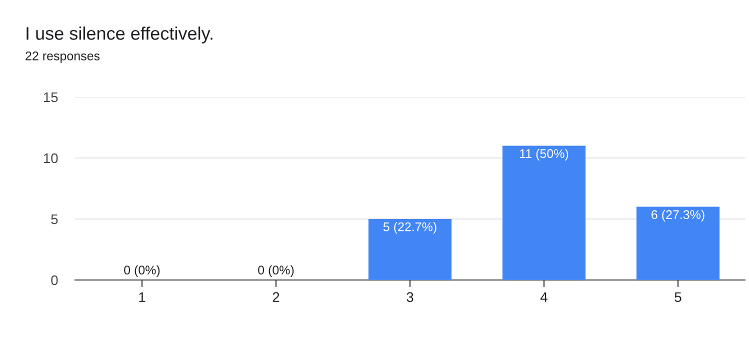 The height and width of the screenshot is (356, 749). Describe the element at coordinates (544, 297) in the screenshot. I see `x-tick-label: 4` at that location.